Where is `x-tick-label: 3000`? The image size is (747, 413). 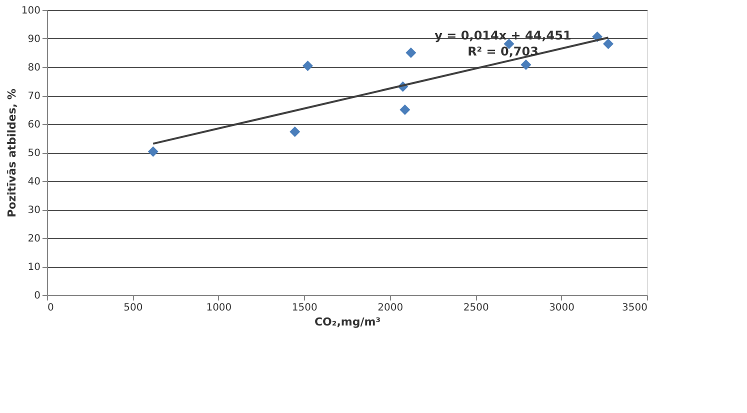
x-tick-label: 3000 is located at coordinates (562, 308).